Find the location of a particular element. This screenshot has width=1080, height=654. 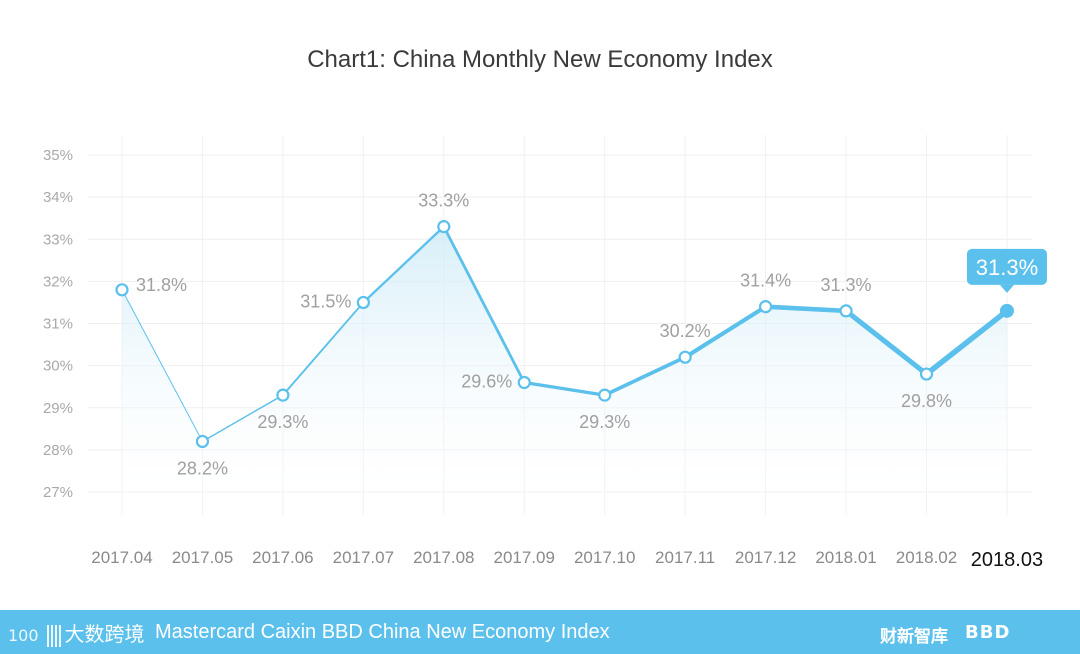

data-label: 29.8% is located at coordinates (926, 401).